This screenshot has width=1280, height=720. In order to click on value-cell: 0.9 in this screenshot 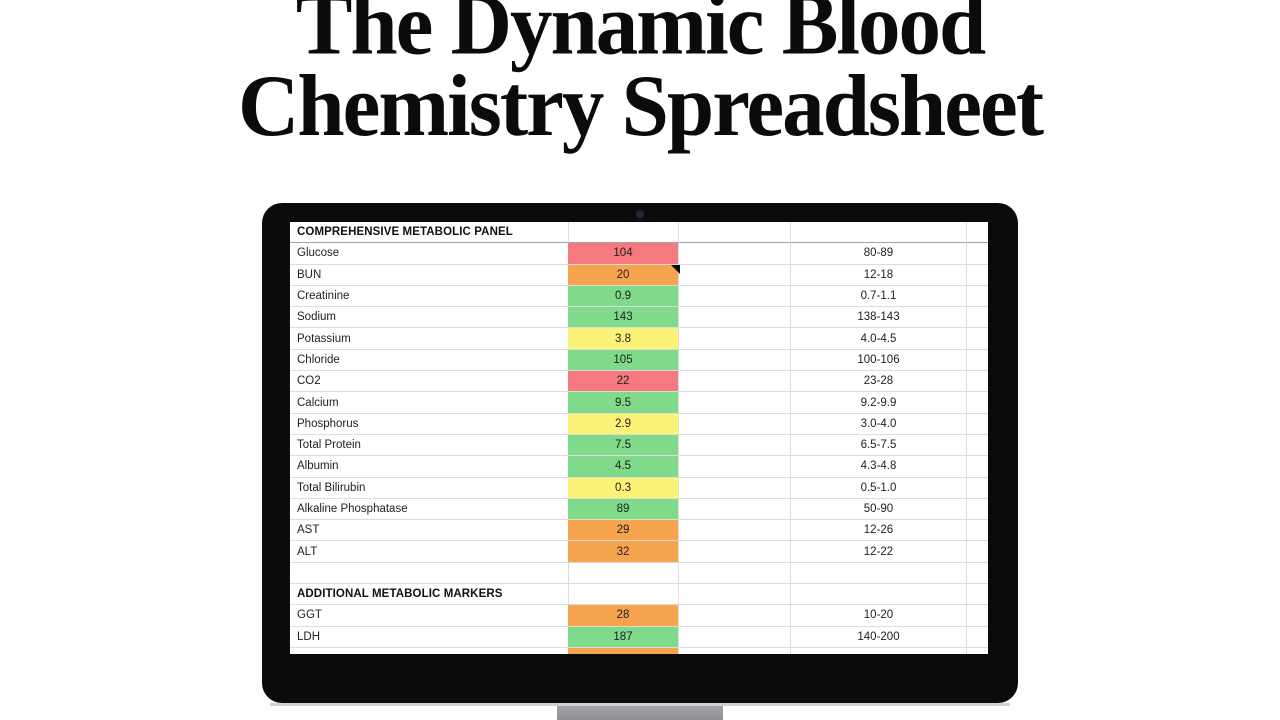, I will do `click(623, 296)`.